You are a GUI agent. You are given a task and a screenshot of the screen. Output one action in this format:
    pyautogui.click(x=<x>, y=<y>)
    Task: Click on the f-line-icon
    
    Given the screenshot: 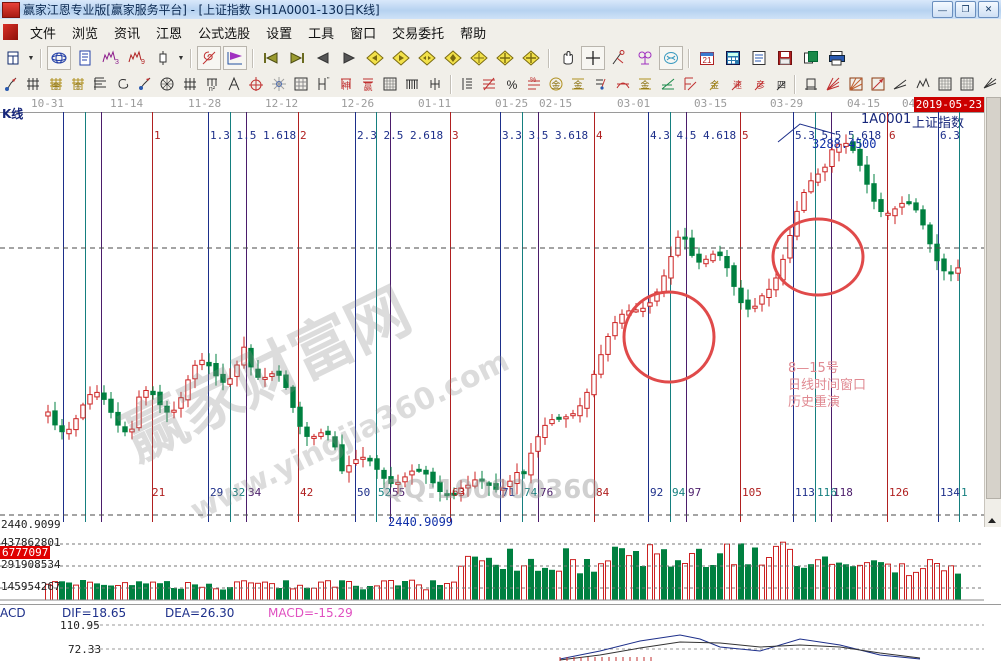 What is the action you would take?
    pyautogui.click(x=690, y=84)
    